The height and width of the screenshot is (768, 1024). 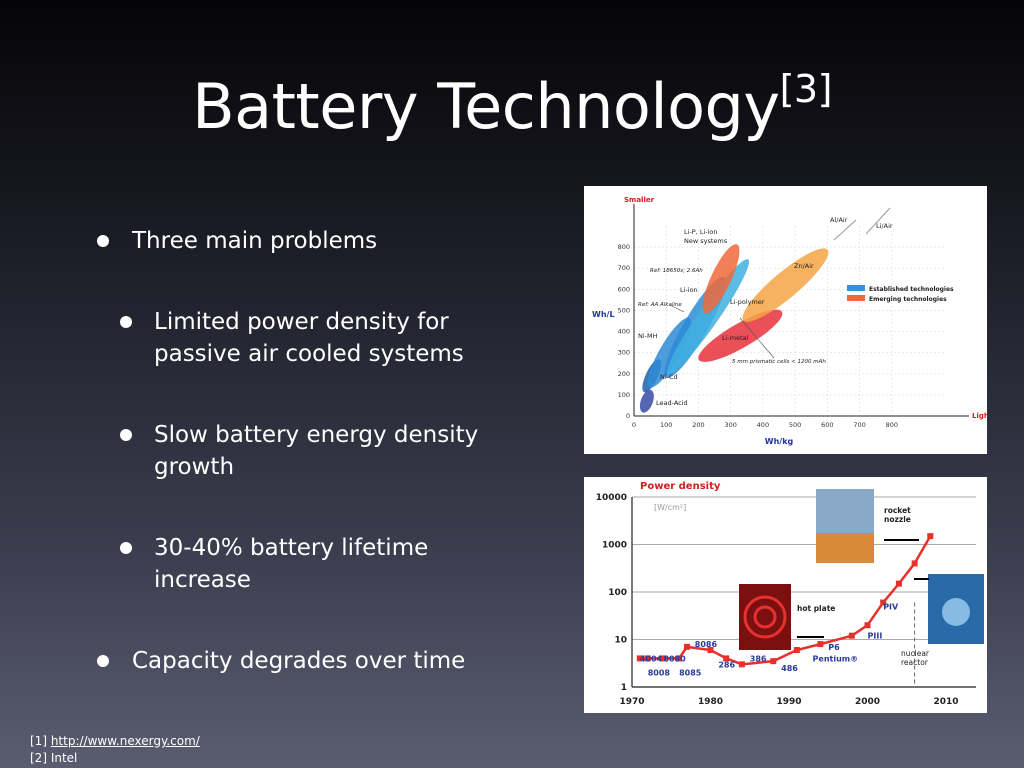 What do you see at coordinates (624, 247) in the screenshot?
I see `y-tick-label: 800` at bounding box center [624, 247].